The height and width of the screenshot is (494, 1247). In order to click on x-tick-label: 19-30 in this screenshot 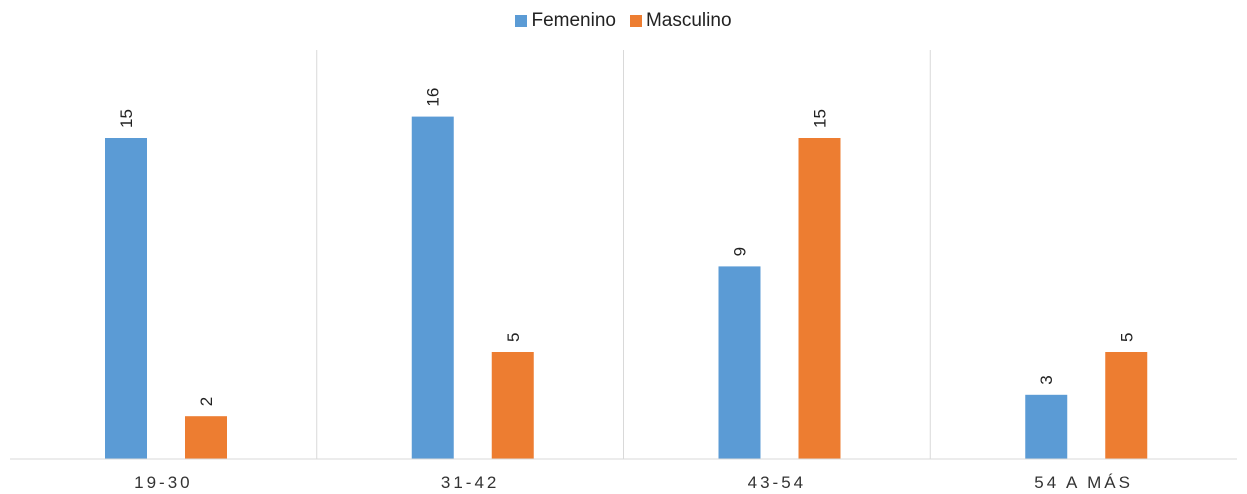, I will do `click(163, 482)`.